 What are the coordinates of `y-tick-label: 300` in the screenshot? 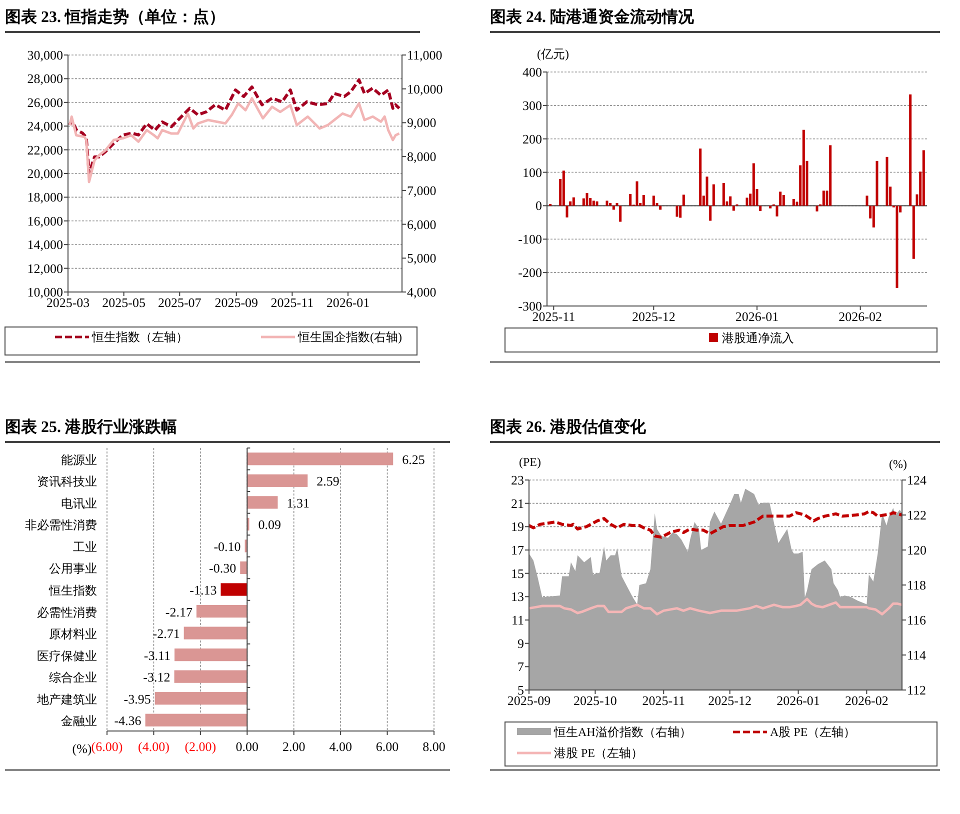 It's located at (532, 105).